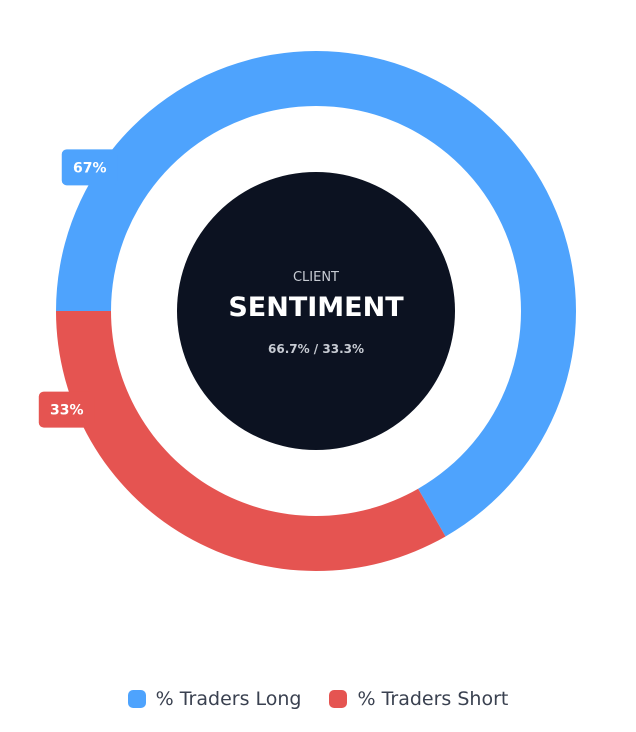 This screenshot has height=732, width=636. Describe the element at coordinates (316, 307) in the screenshot. I see `center-title: SENTIMENT` at that location.